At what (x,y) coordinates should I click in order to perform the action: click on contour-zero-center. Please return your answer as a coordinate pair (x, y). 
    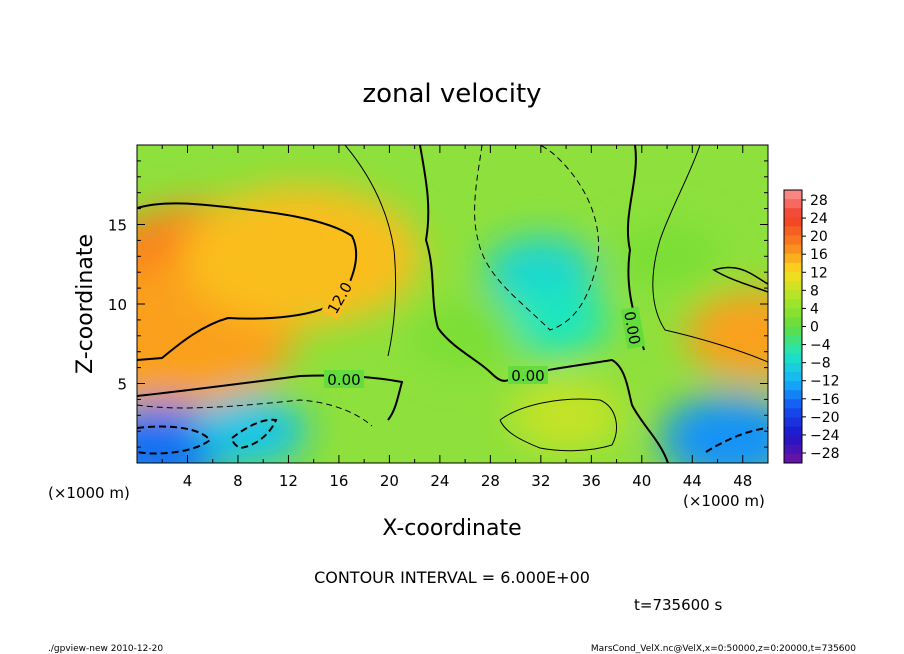
    Looking at the image, I should click on (544, 304).